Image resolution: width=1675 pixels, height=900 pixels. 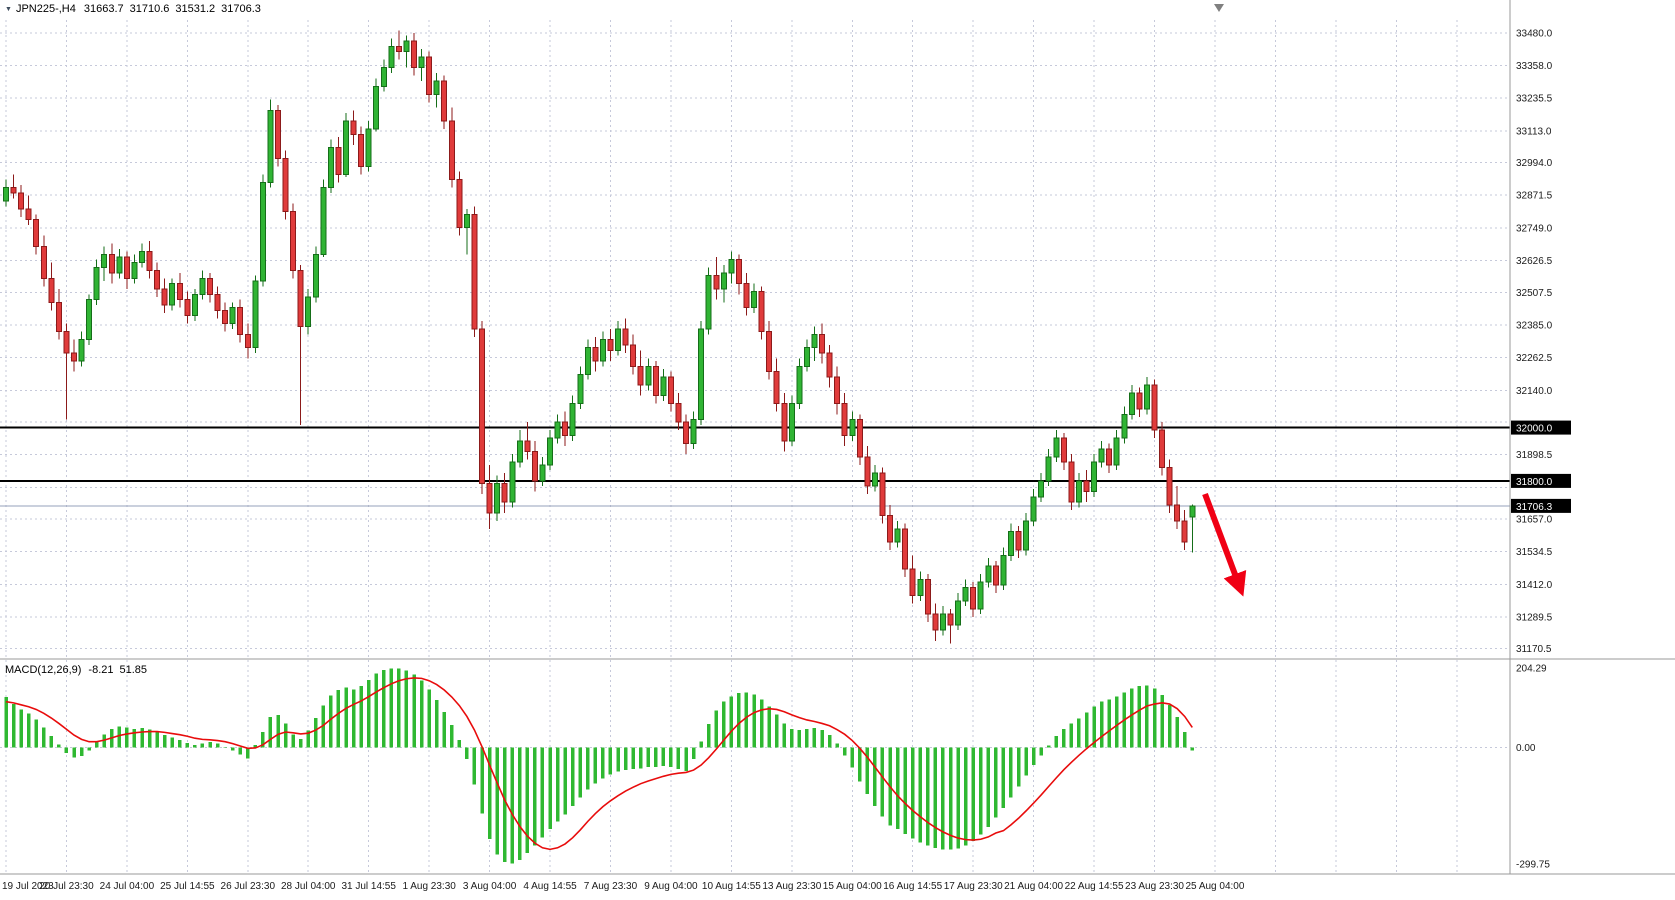 What do you see at coordinates (1534, 618) in the screenshot?
I see `svg-text: 31289.5` at bounding box center [1534, 618].